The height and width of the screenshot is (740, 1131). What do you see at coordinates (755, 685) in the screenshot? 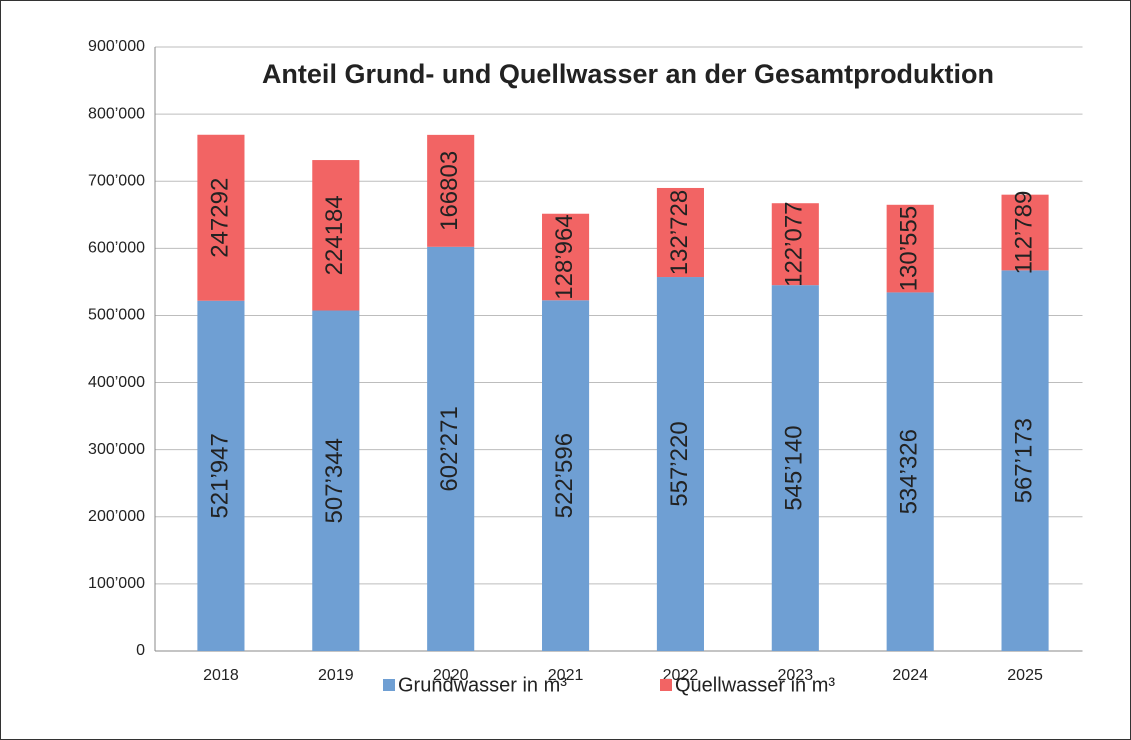
I see `legend-label: Quellwasser in m³` at bounding box center [755, 685].